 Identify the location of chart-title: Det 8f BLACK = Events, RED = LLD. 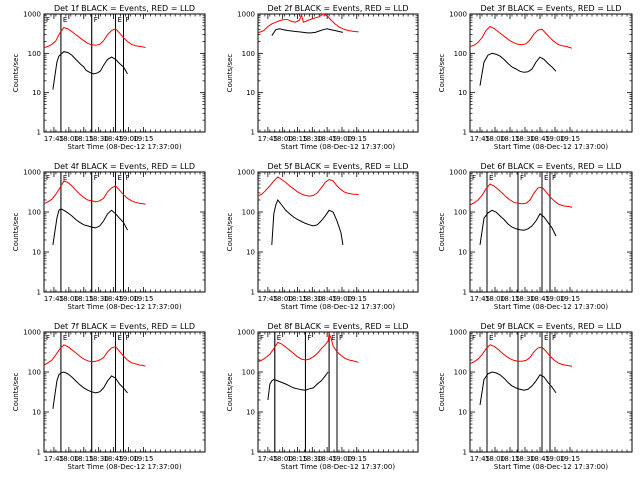
(337, 326).